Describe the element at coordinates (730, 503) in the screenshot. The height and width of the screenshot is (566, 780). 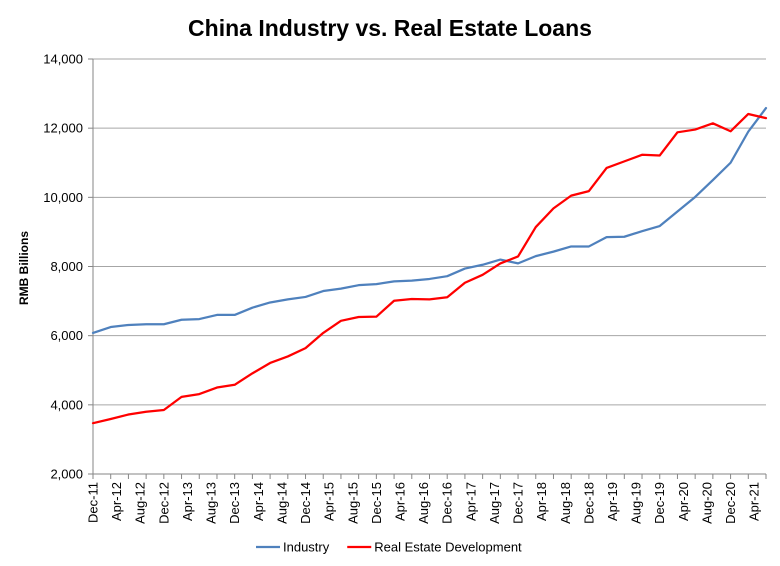
I see `x-tick-label: Dec-20` at that location.